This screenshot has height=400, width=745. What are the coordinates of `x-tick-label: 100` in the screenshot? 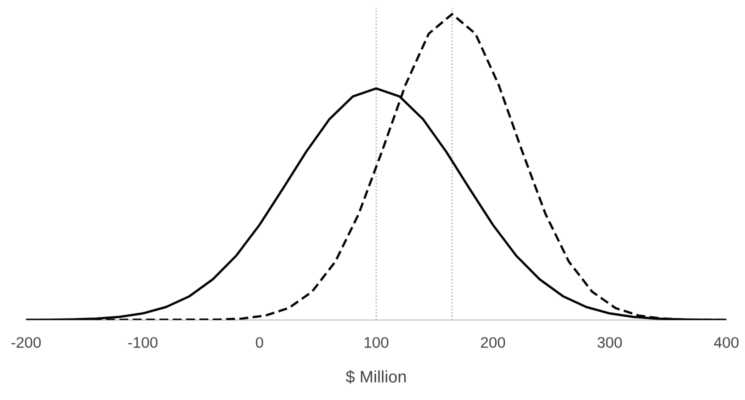 It's located at (376, 342).